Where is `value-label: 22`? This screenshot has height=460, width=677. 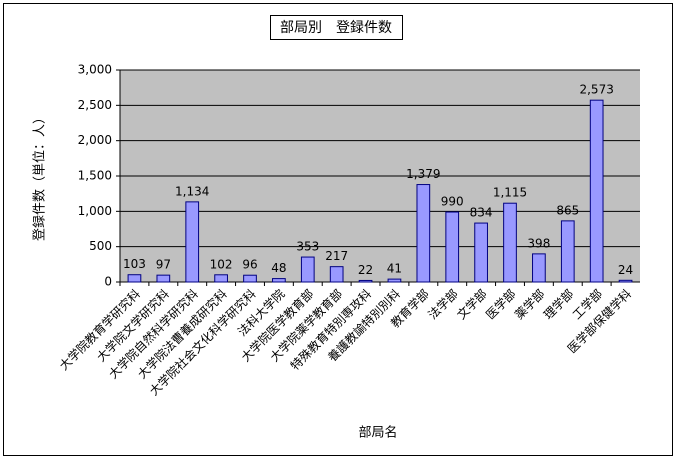
value-label: 22 is located at coordinates (365, 270).